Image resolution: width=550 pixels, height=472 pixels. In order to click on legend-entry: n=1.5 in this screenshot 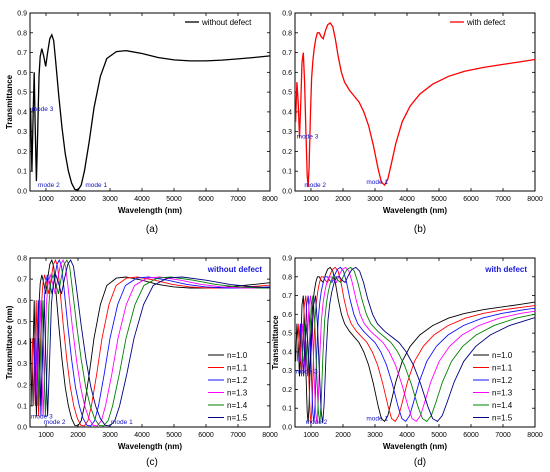, I will do `click(237, 418)`.